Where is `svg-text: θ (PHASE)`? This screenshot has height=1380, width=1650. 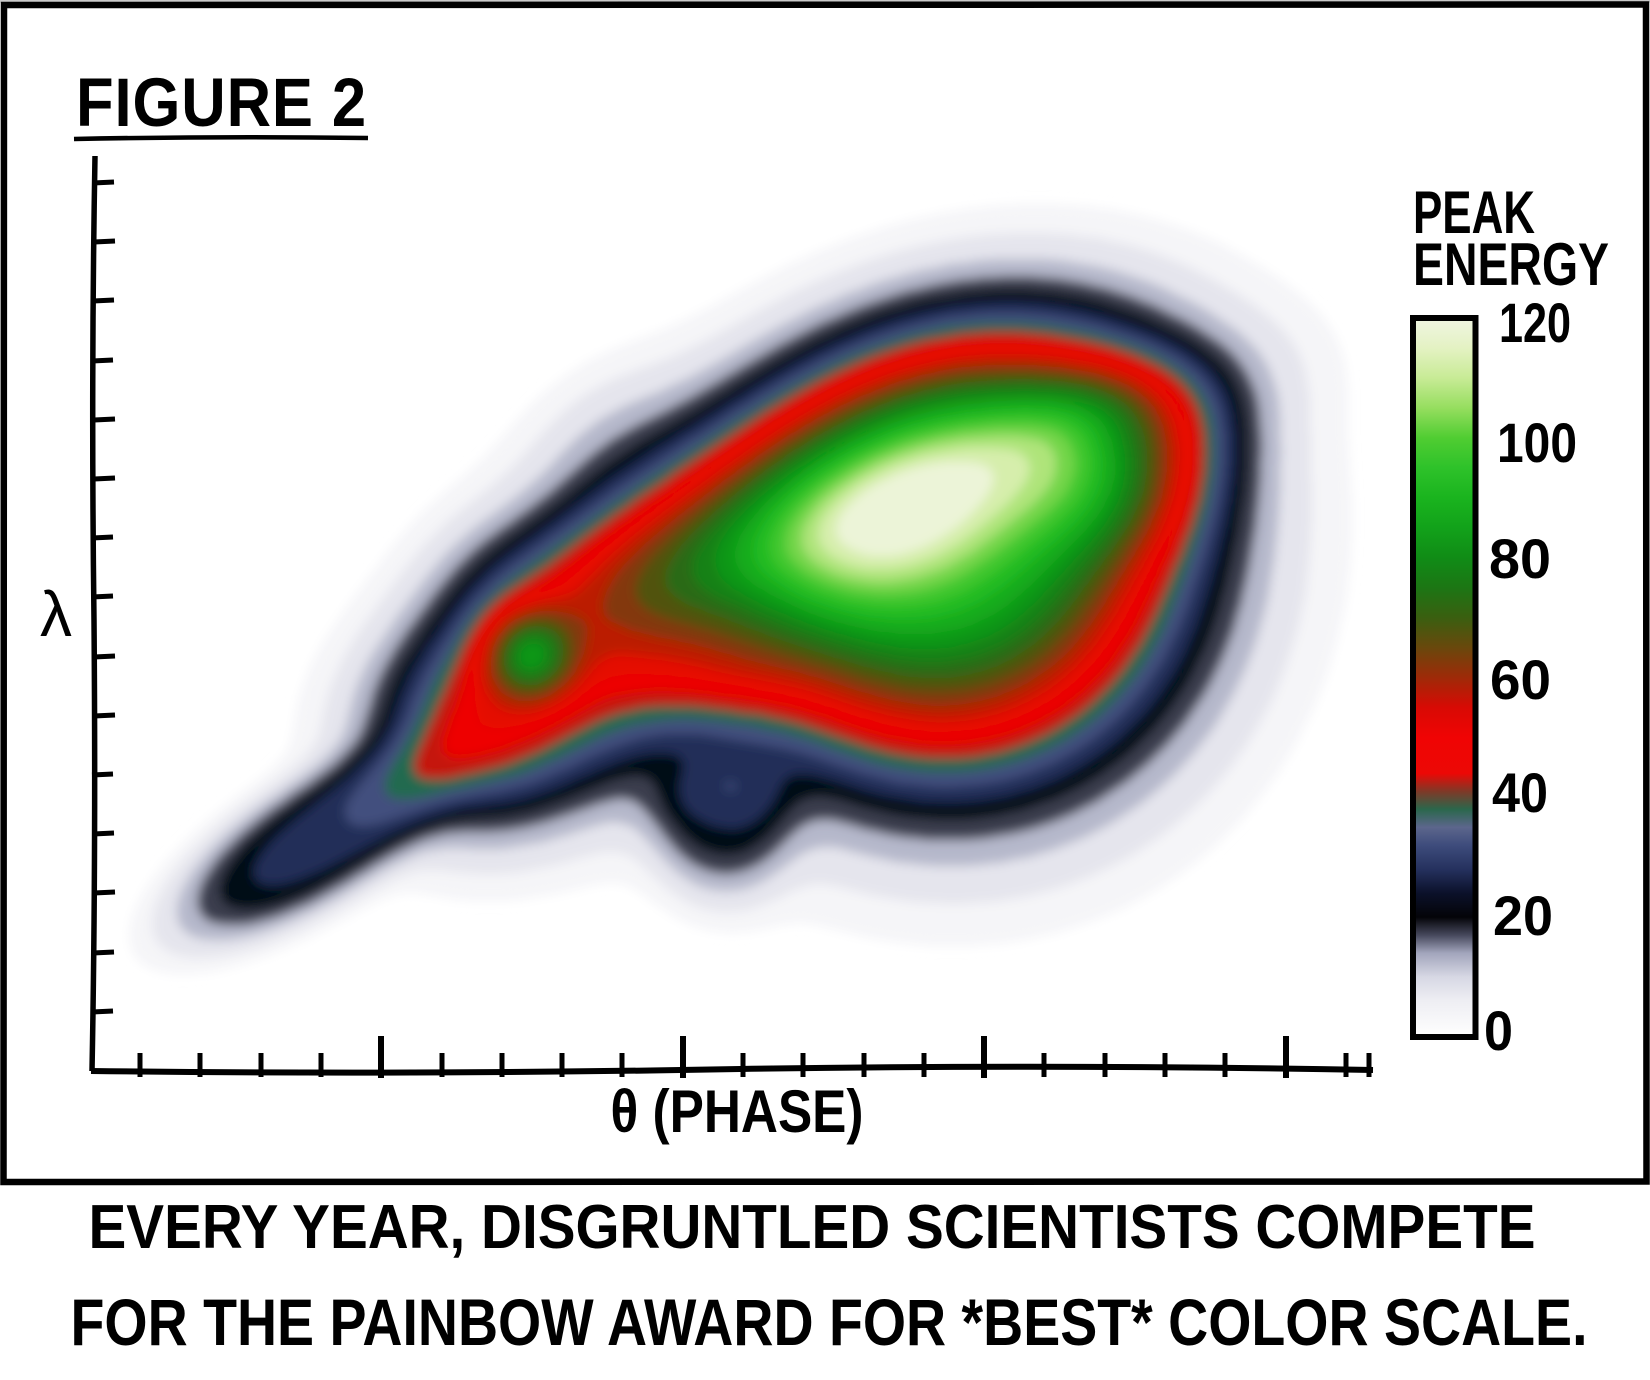 svg-text: θ (PHASE) is located at coordinates (737, 1111).